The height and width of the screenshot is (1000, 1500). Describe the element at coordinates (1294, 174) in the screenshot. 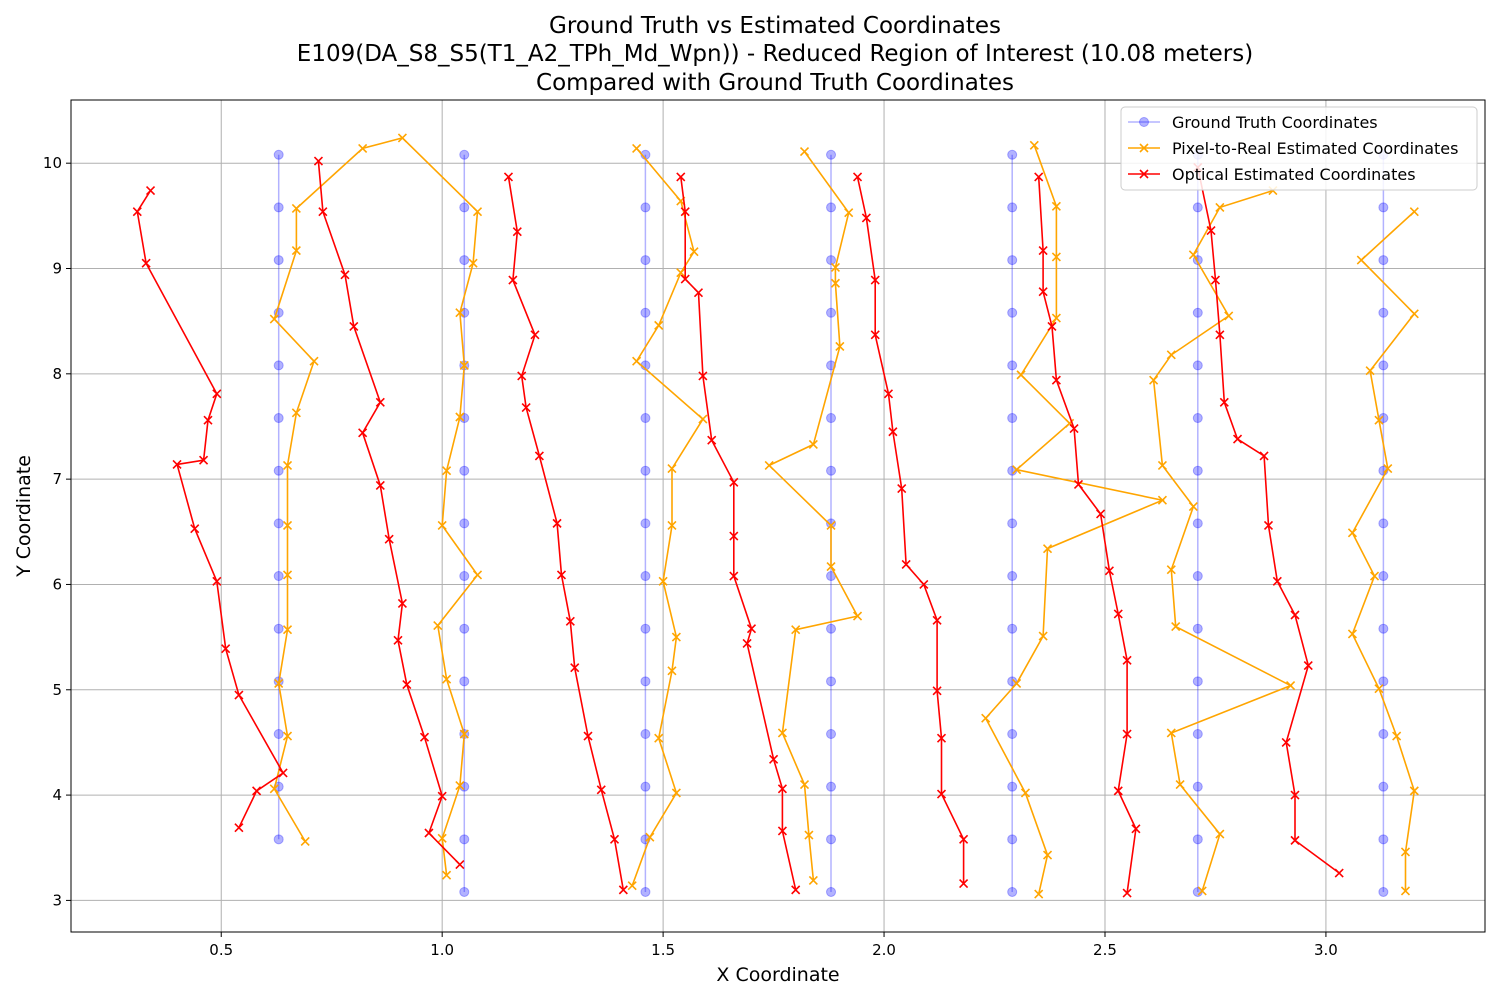

I see `legend-label: Optical Estimated Coordinates` at that location.